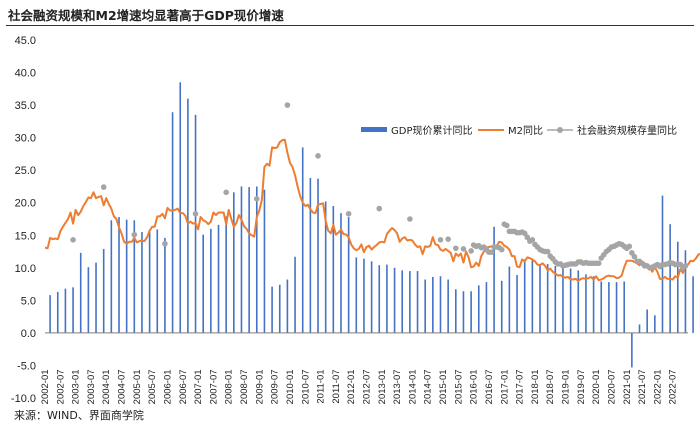 The image size is (700, 424). Describe the element at coordinates (183, 386) in the screenshot. I see `x-tick-label: 2006-07` at that location.